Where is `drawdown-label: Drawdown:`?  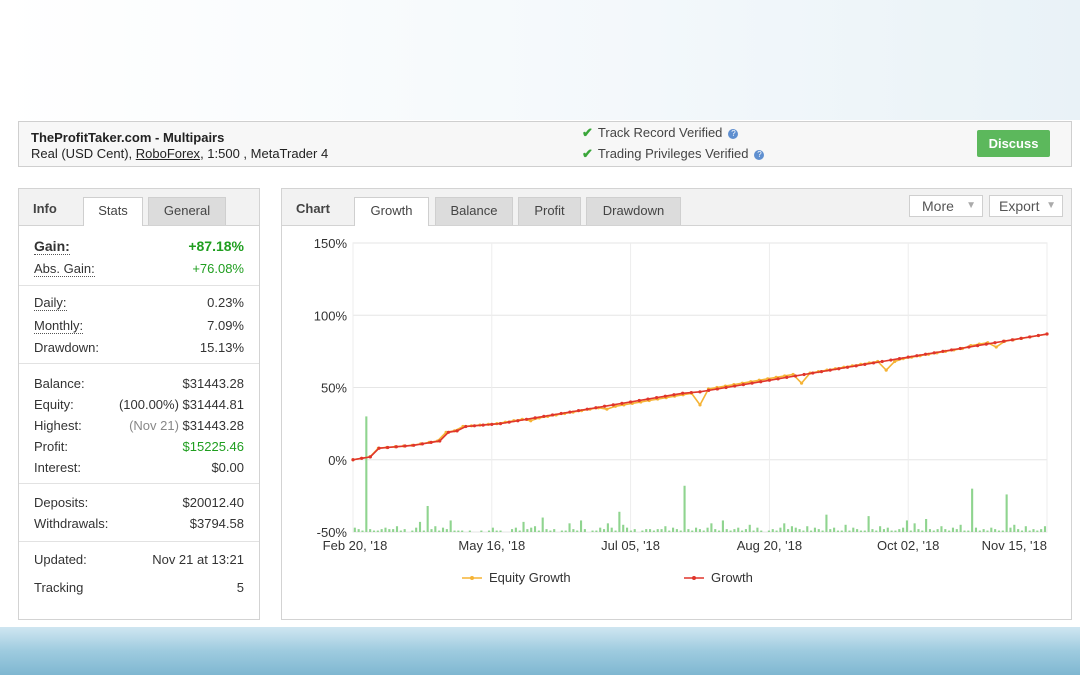
drawdown-label: Drawdown: is located at coordinates (66, 347).